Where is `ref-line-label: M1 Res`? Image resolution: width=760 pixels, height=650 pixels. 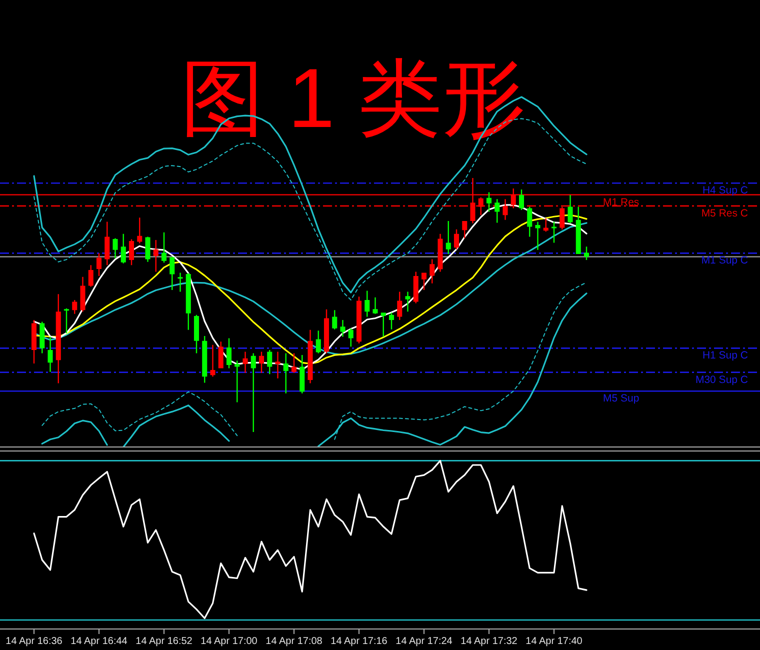 ref-line-label: M1 Res is located at coordinates (621, 202).